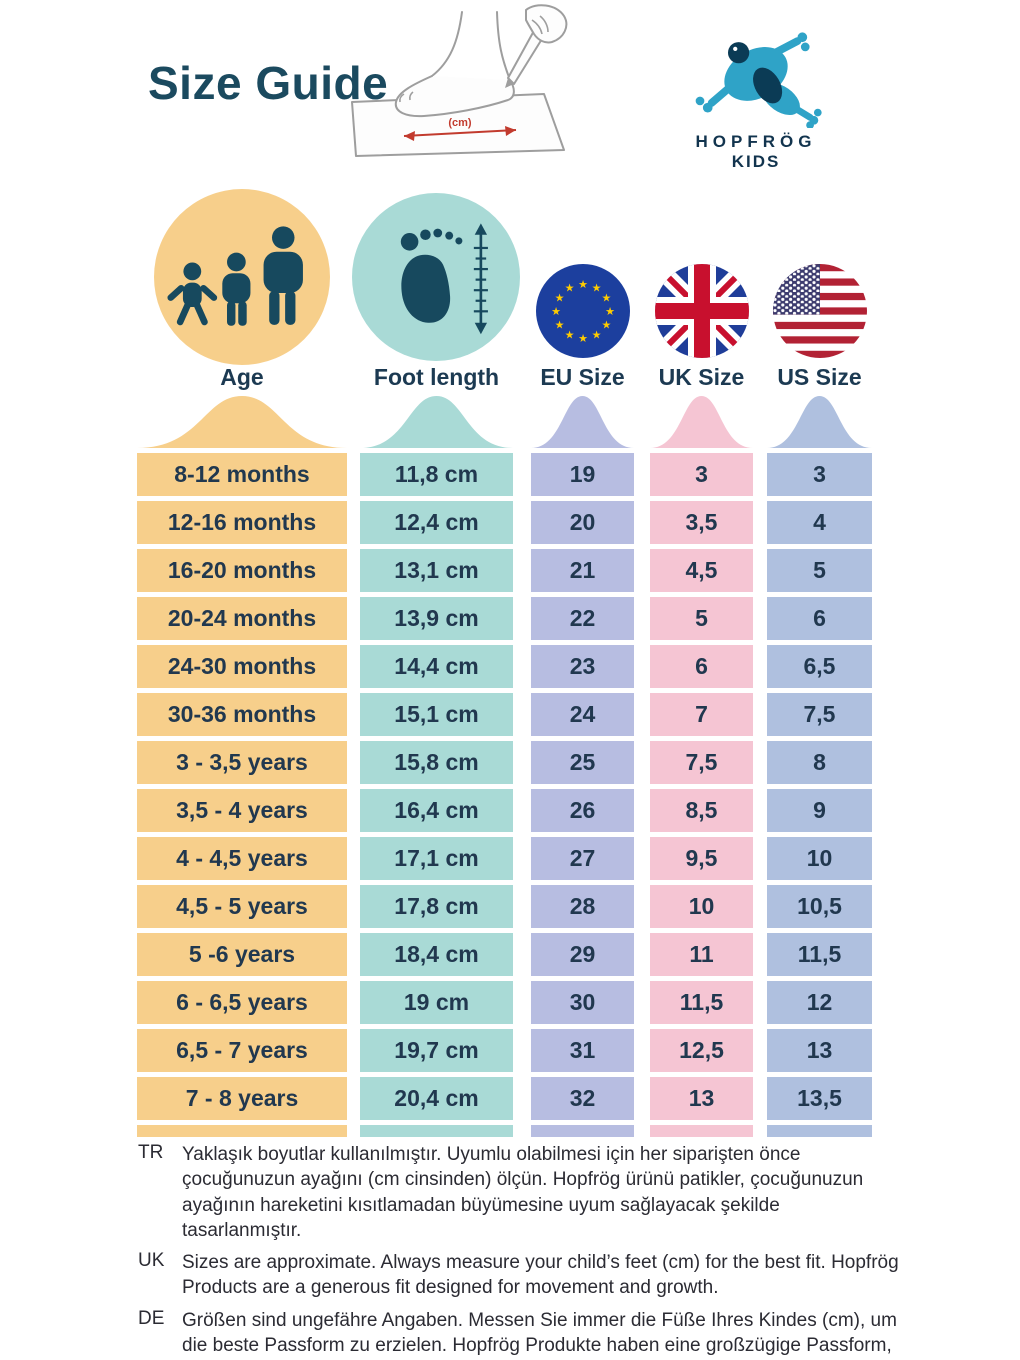  What do you see at coordinates (151, 1152) in the screenshot?
I see `note-label: TR` at bounding box center [151, 1152].